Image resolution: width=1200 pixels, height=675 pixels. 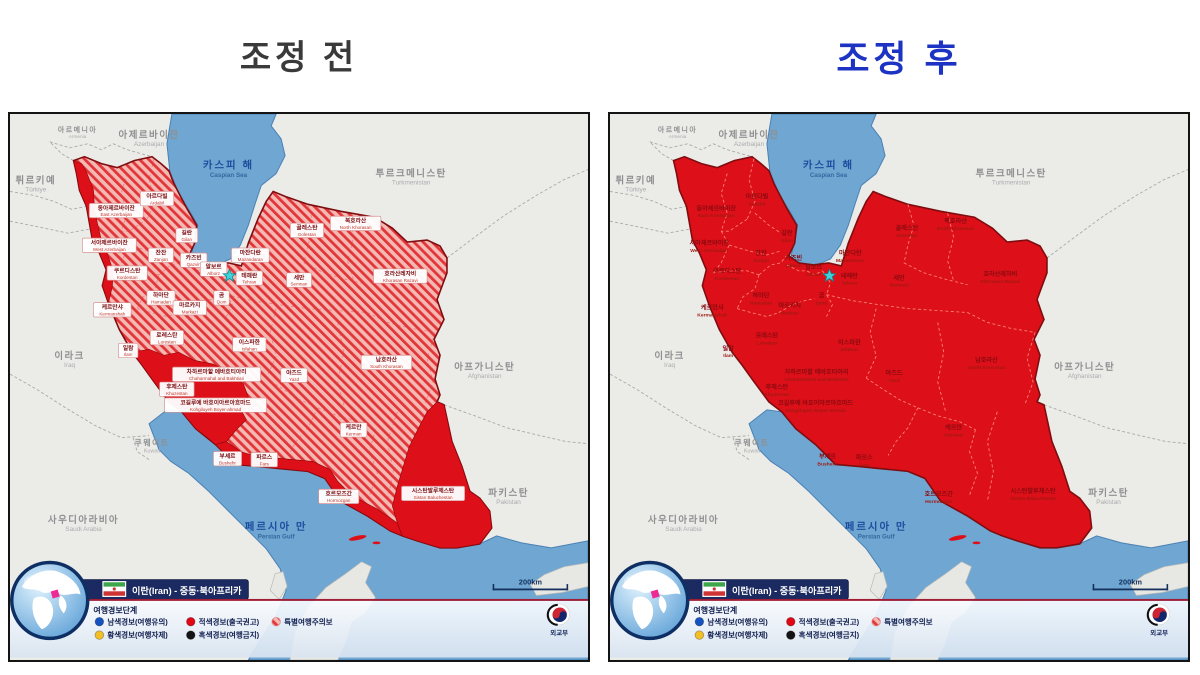 I want to click on svg-text: 동아제르바이잔, so click(x=117, y=208).